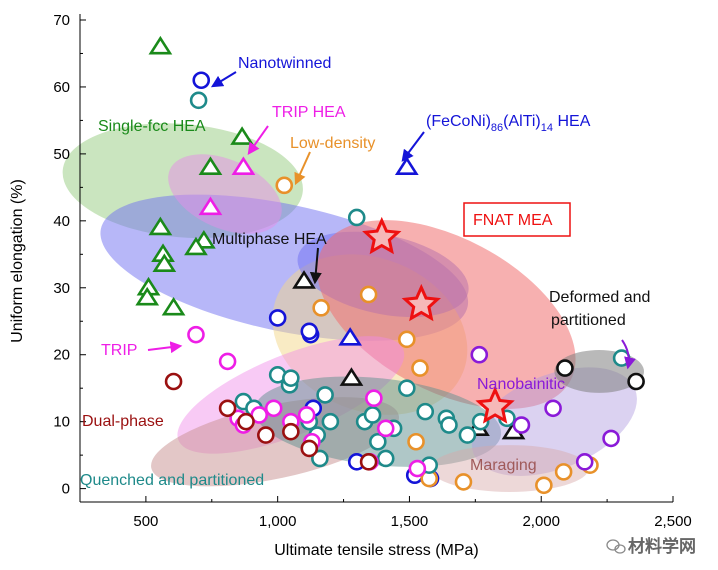 Image resolution: width=718 pixels, height=570 pixels. Describe the element at coordinates (61, 20) in the screenshot. I see `y-tick-label: 70` at that location.